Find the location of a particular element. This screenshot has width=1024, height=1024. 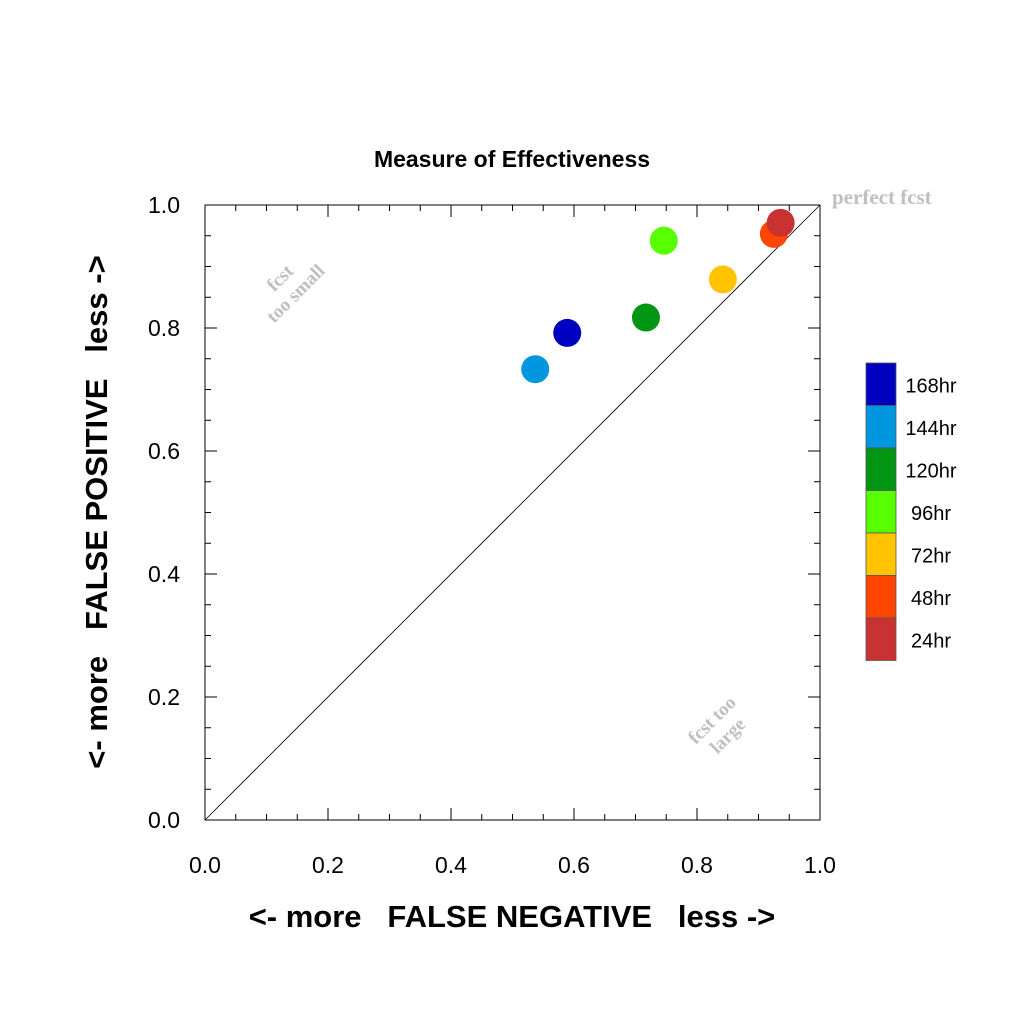

legend-swatch-24hr is located at coordinates (881, 639).